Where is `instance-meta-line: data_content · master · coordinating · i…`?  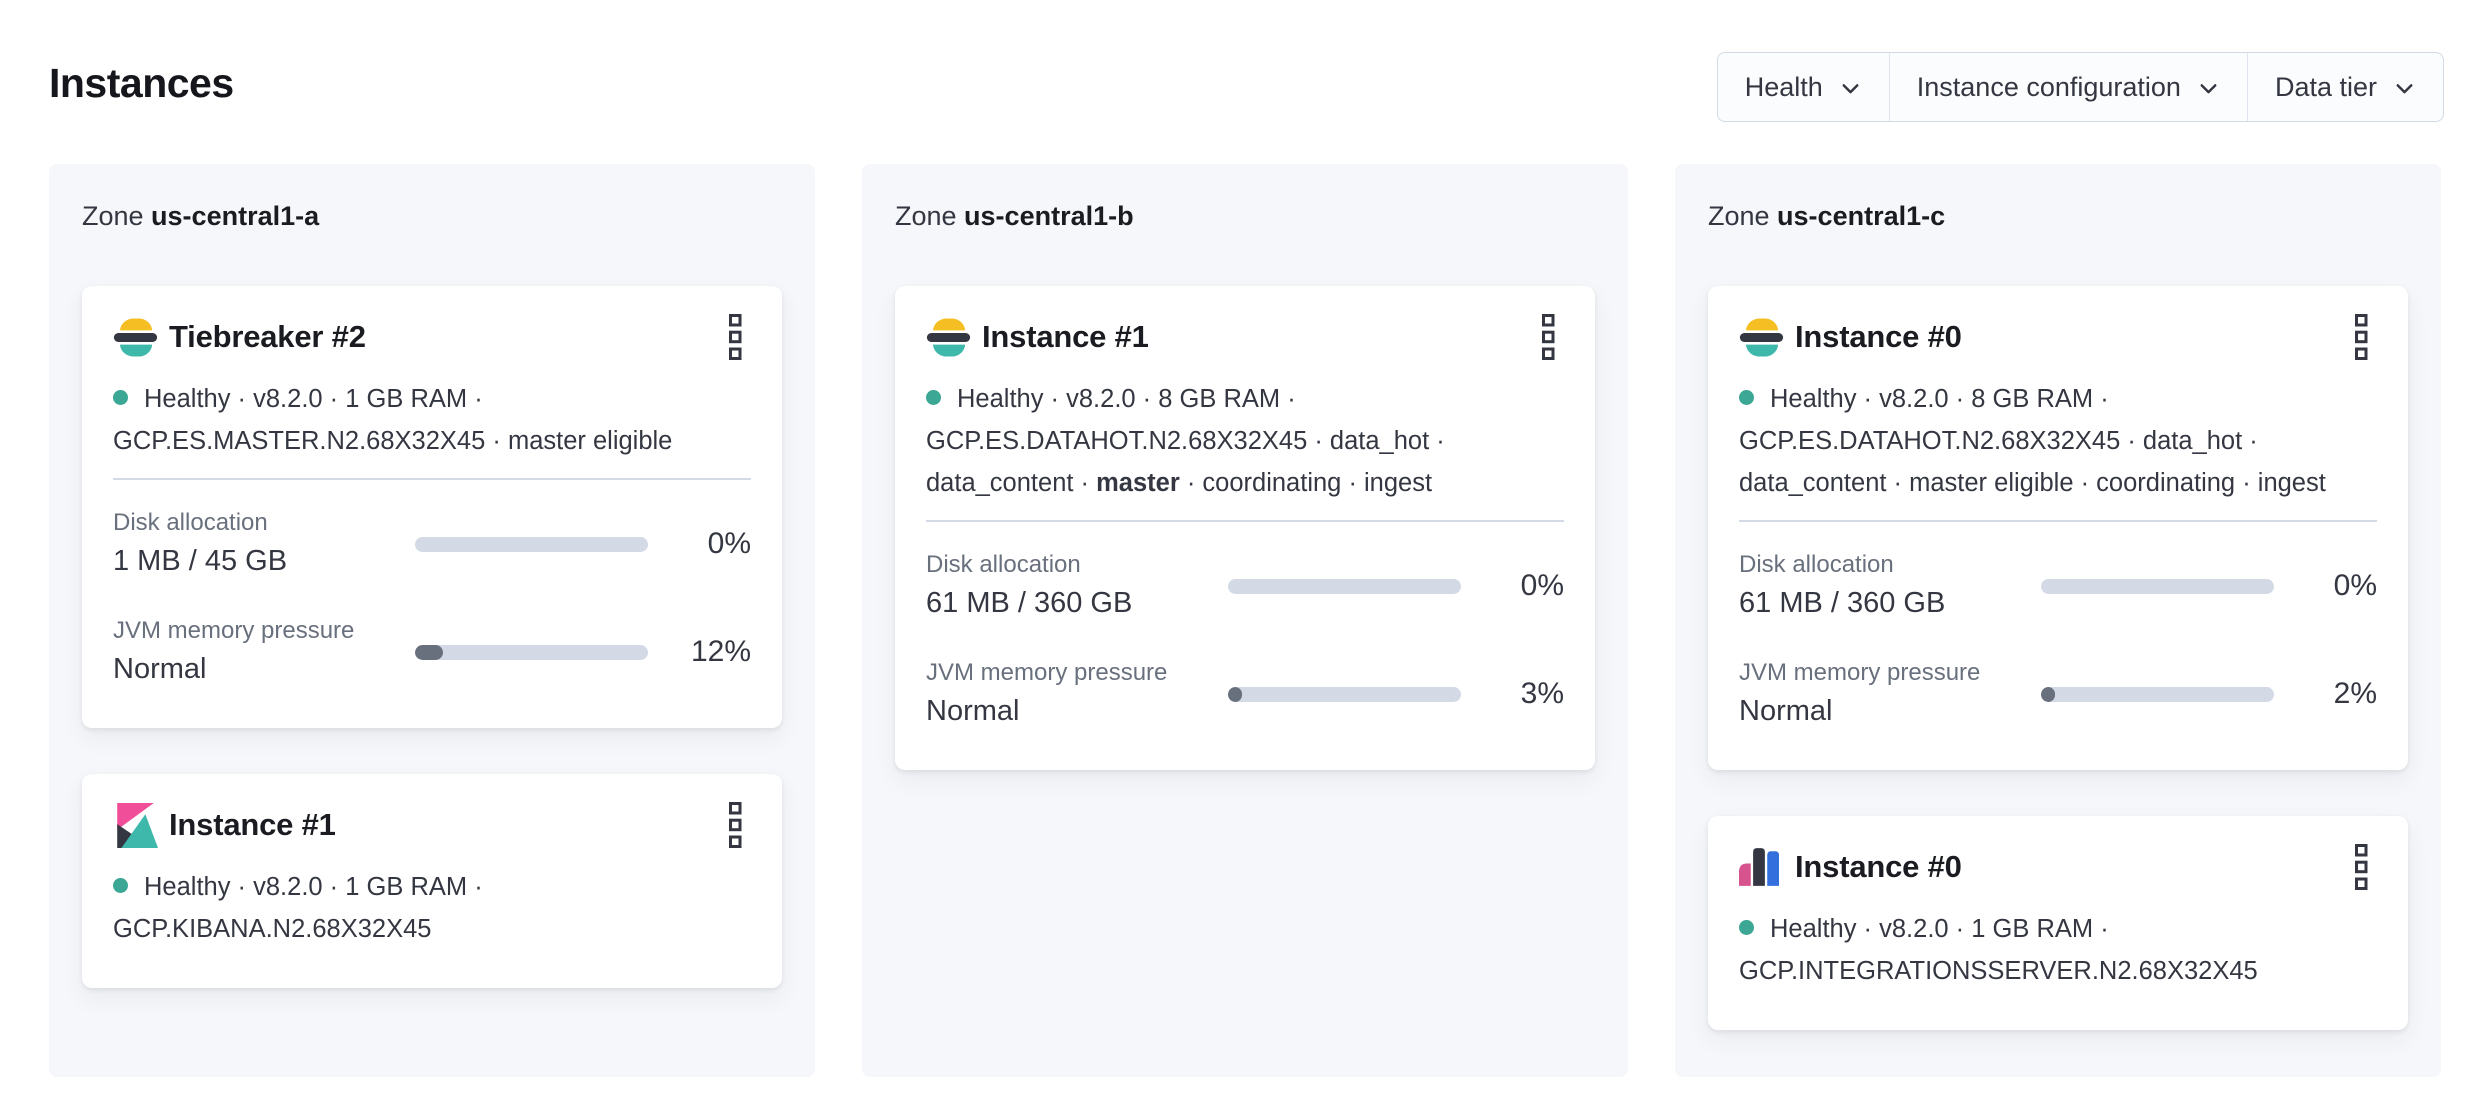 instance-meta-line: data_content · master · coordinating · i… is located at coordinates (1245, 483).